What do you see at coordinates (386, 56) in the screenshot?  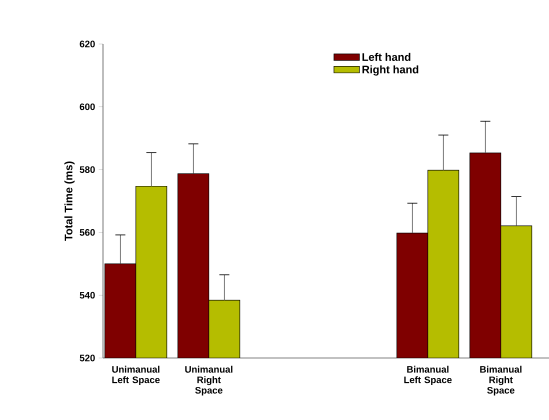 I see `legend-label: Left hand` at bounding box center [386, 56].